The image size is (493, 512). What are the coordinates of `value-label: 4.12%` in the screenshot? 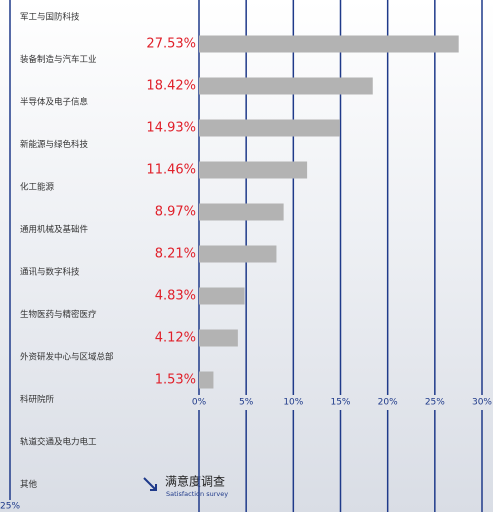 It's located at (175, 338).